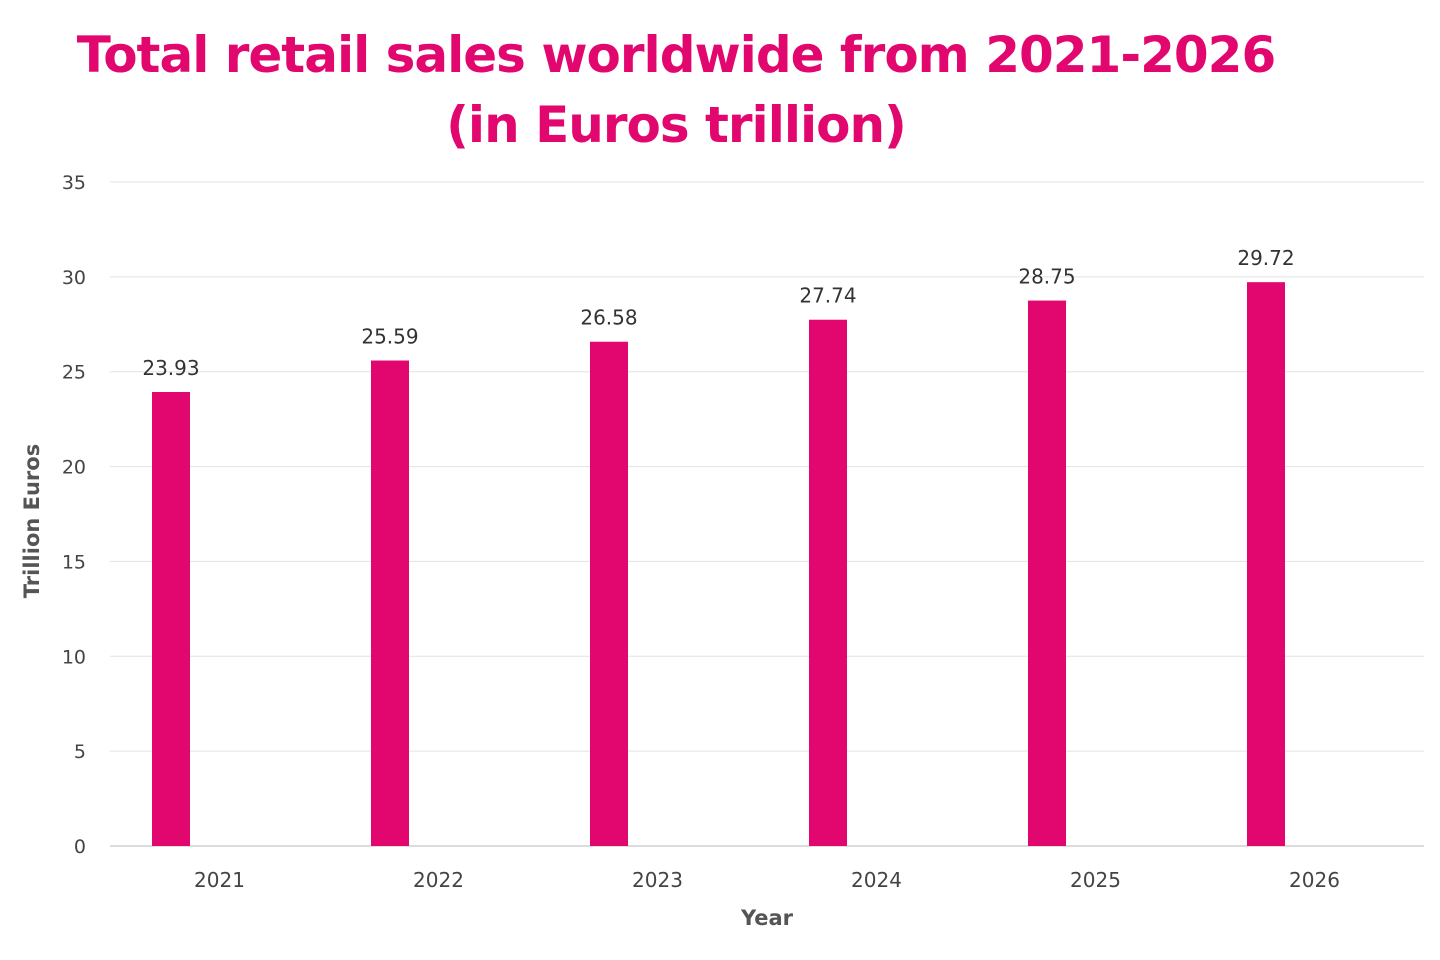 The image size is (1440, 960). I want to click on data-label: 26.58, so click(608, 318).